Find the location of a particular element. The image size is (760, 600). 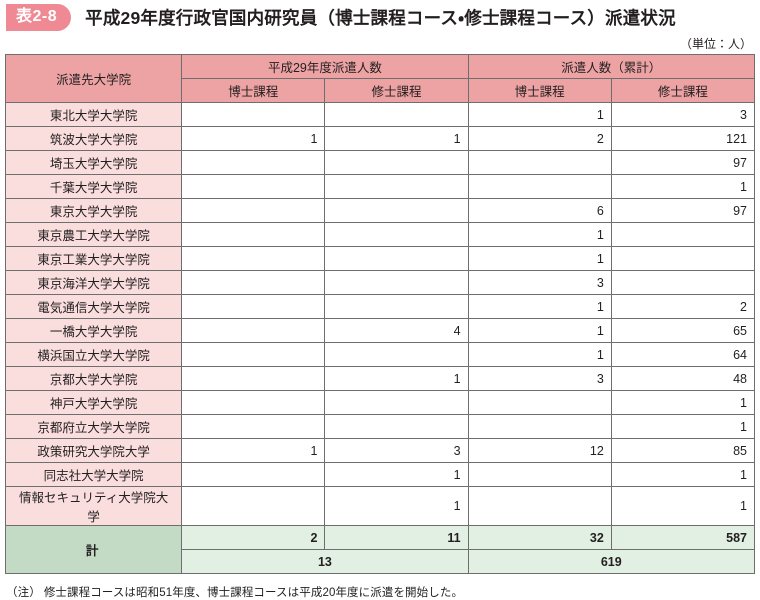

table-row: 神戸大学大学院 1 is located at coordinates (380, 402).